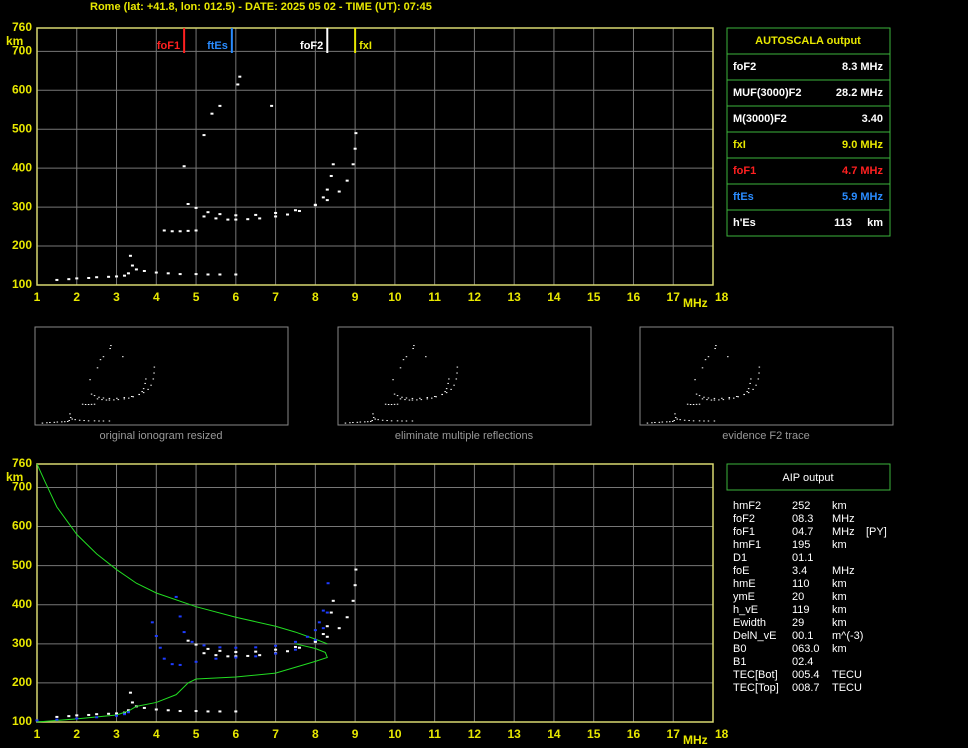 Image resolution: width=968 pixels, height=748 pixels. Describe the element at coordinates (217, 46) in the screenshot. I see `marker-label: ftEs` at that location.